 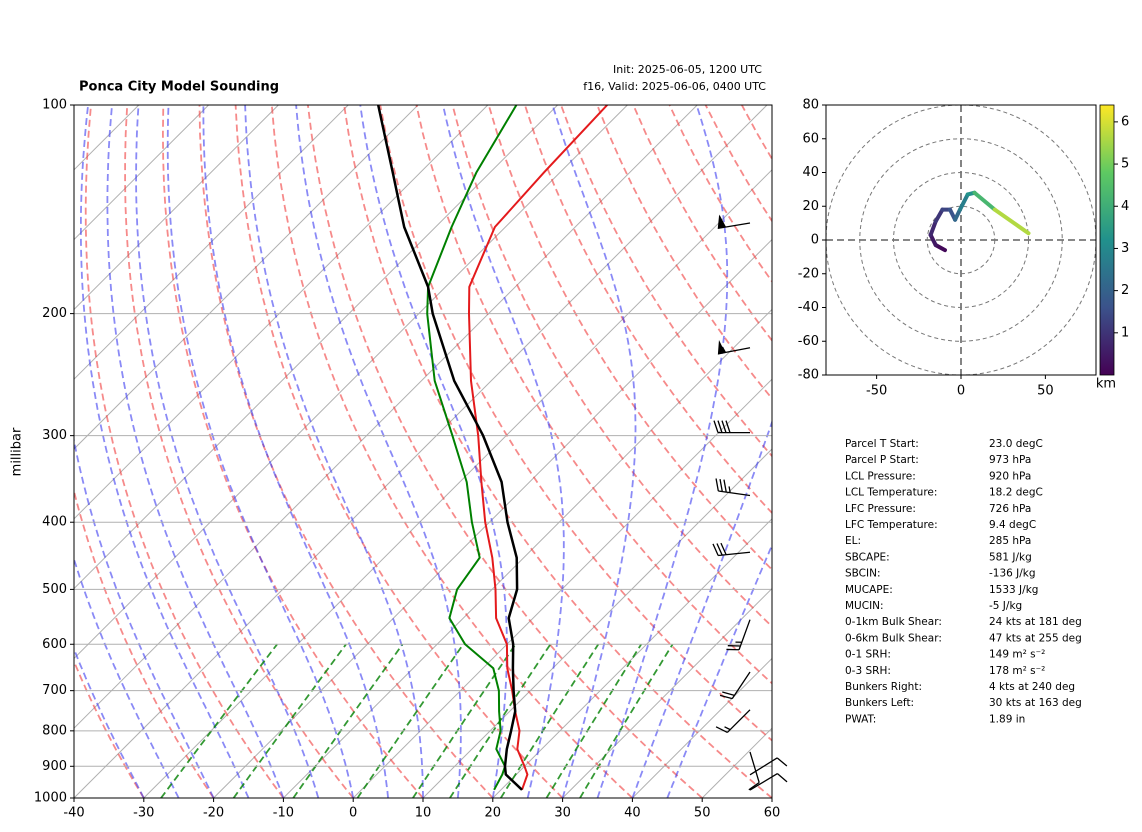 I want to click on param-value: 24 kts at 181 deg, so click(x=1035, y=622).